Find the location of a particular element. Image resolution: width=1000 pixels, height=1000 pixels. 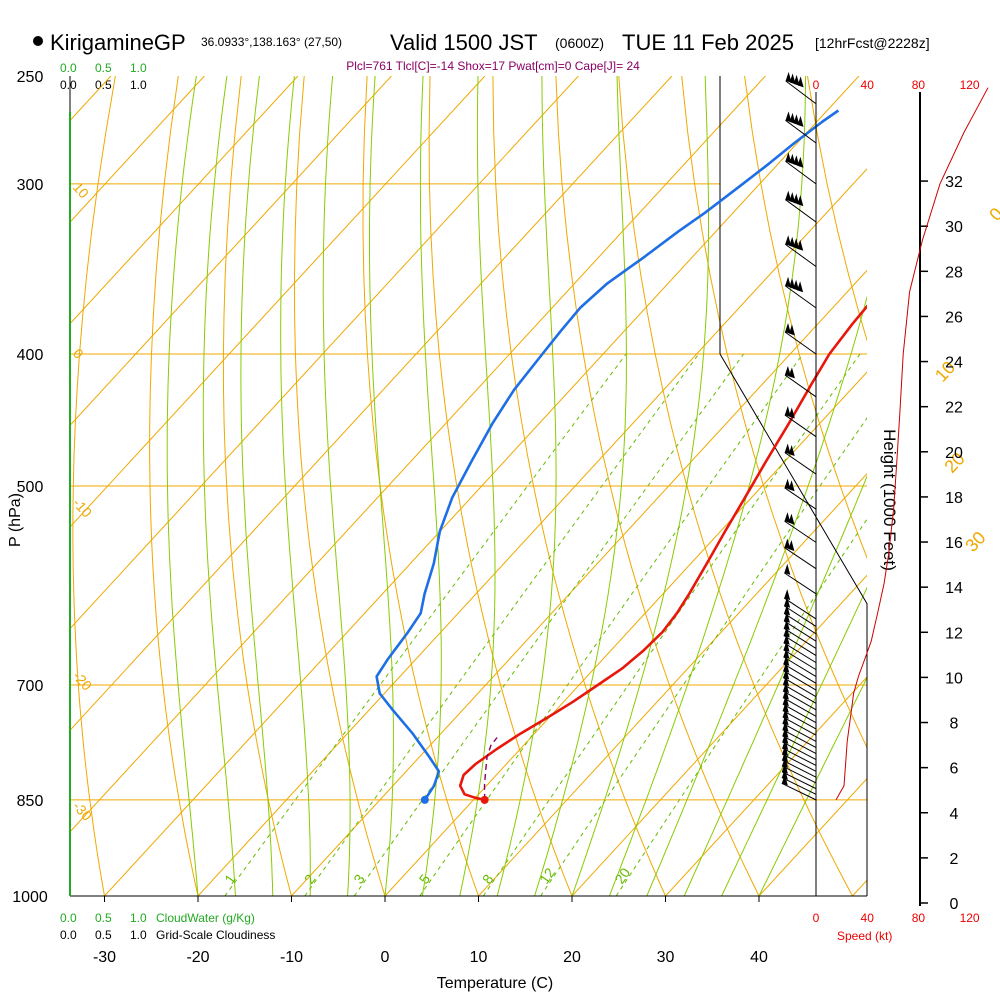

mixing-ratio-label-12: 12 is located at coordinates (547, 876).